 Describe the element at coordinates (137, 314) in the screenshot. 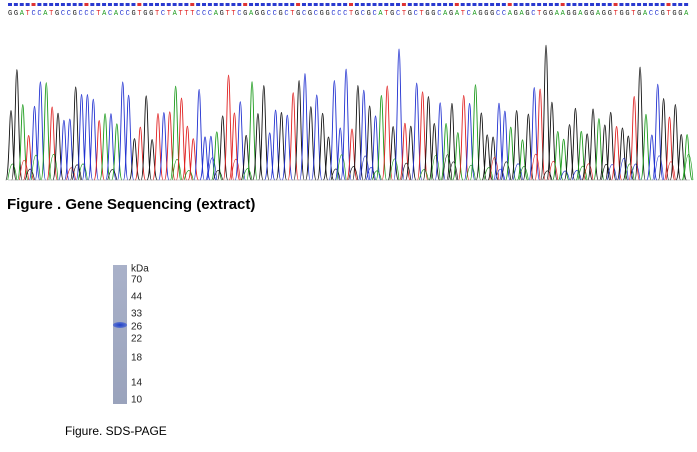

I see `marker-label: 33` at that location.